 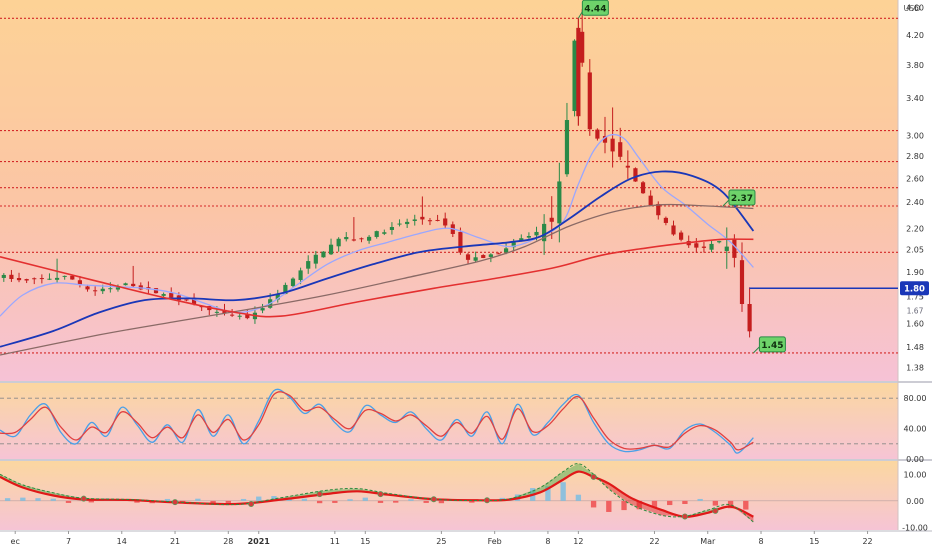 What do you see at coordinates (915, 398) in the screenshot?
I see `oscillator-1-tick-label: 80.00` at bounding box center [915, 398].